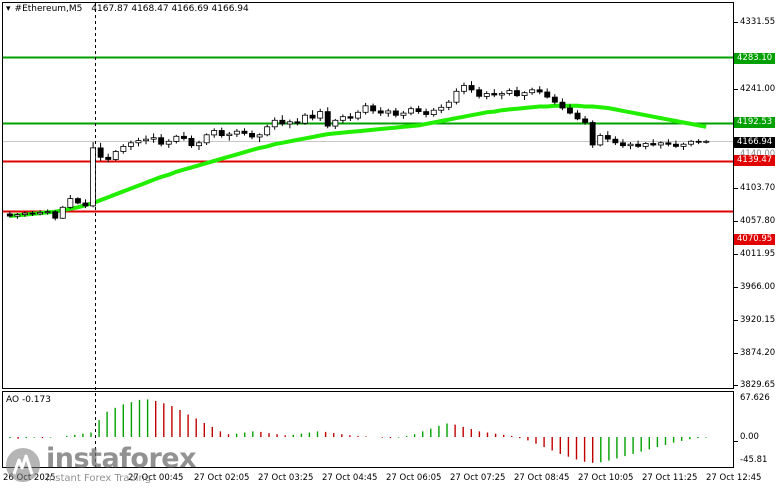  I want to click on ohlc-values: 4167.87 4168.47 4166.69 4166.94, so click(170, 9).